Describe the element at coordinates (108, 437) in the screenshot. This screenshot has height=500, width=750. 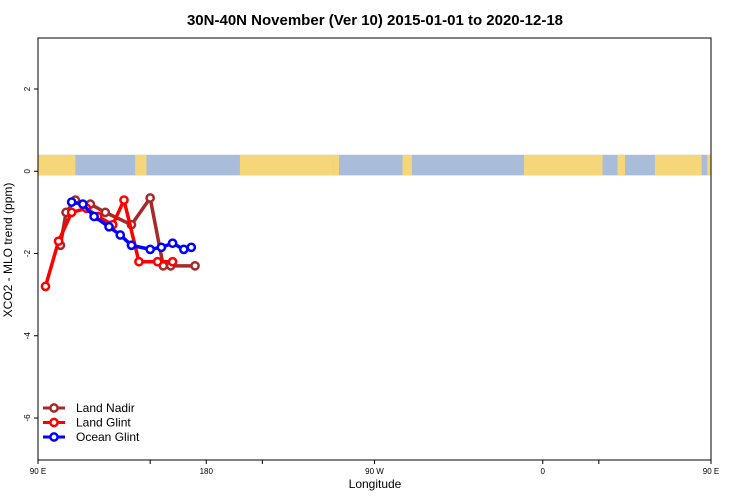
I see `legend-label: Ocean Glint` at that location.